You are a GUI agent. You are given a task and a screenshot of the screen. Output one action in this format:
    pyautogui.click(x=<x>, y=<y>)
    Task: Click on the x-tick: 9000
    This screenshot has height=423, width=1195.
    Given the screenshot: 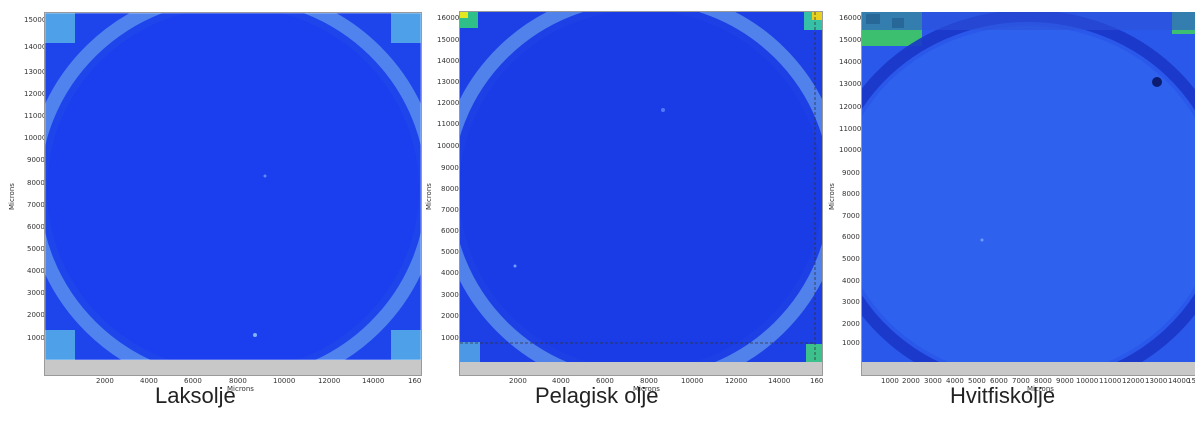 What is the action you would take?
    pyautogui.click(x=1065, y=381)
    